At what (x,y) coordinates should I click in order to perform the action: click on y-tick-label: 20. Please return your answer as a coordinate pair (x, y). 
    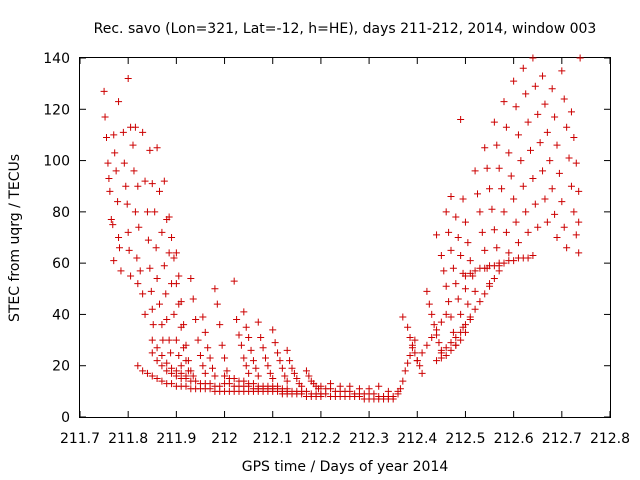
    Looking at the image, I should click on (61, 367).